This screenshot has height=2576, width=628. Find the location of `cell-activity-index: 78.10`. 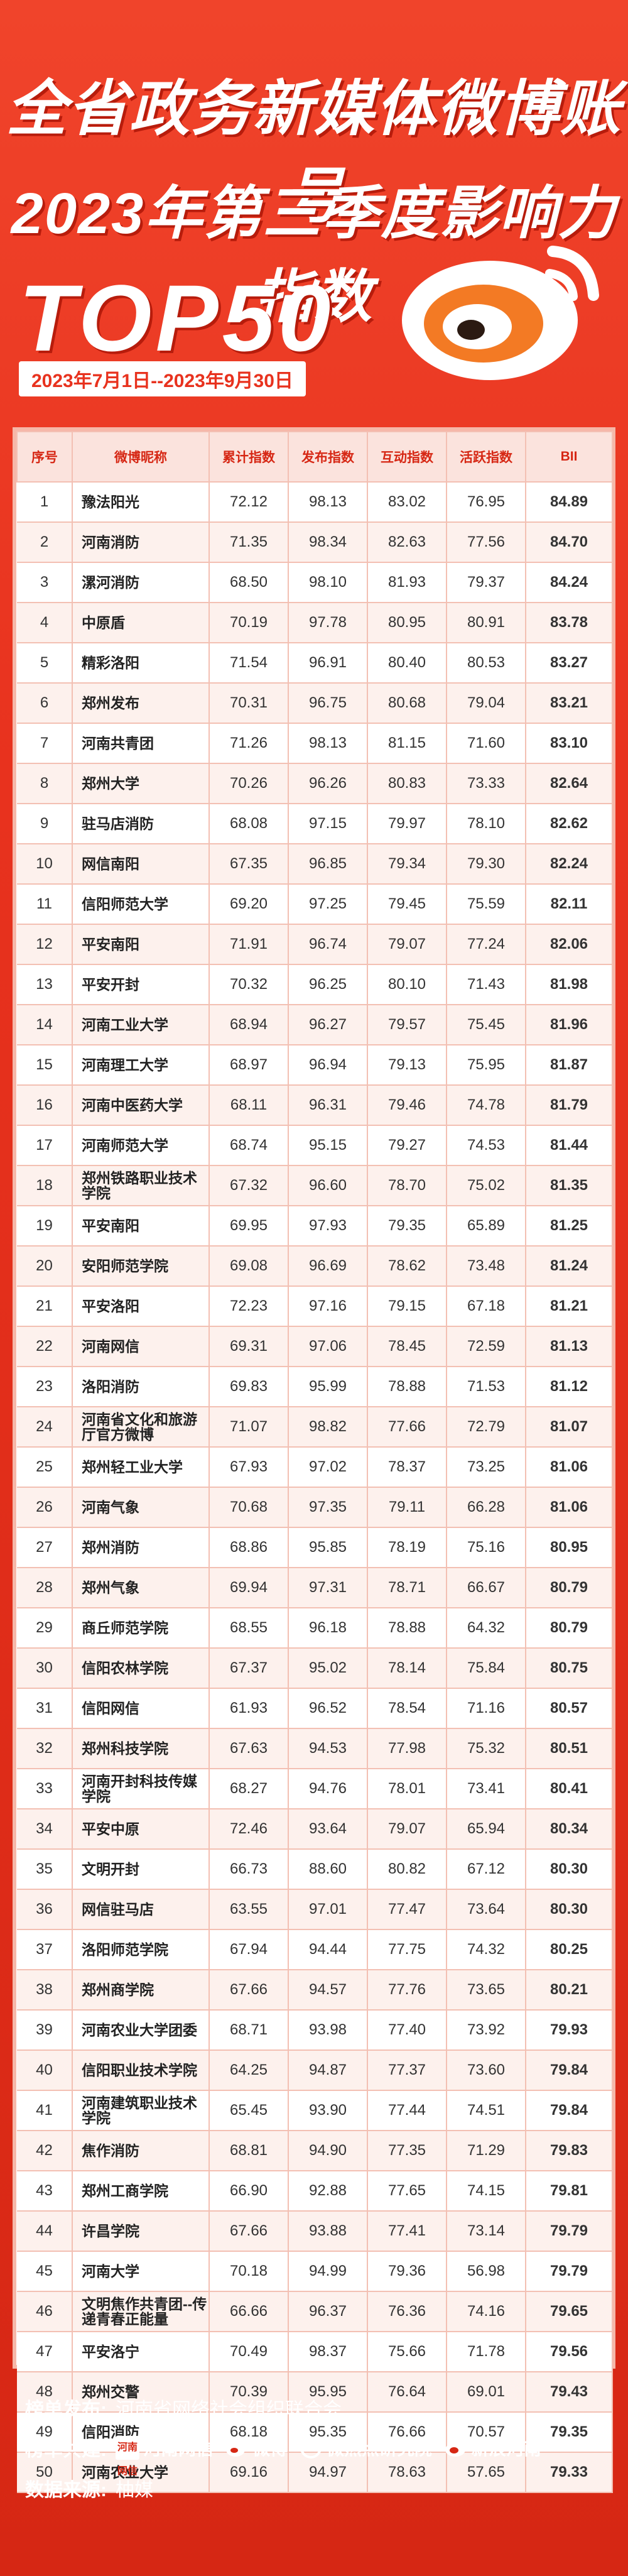

cell-activity-index: 78.10 is located at coordinates (486, 824).